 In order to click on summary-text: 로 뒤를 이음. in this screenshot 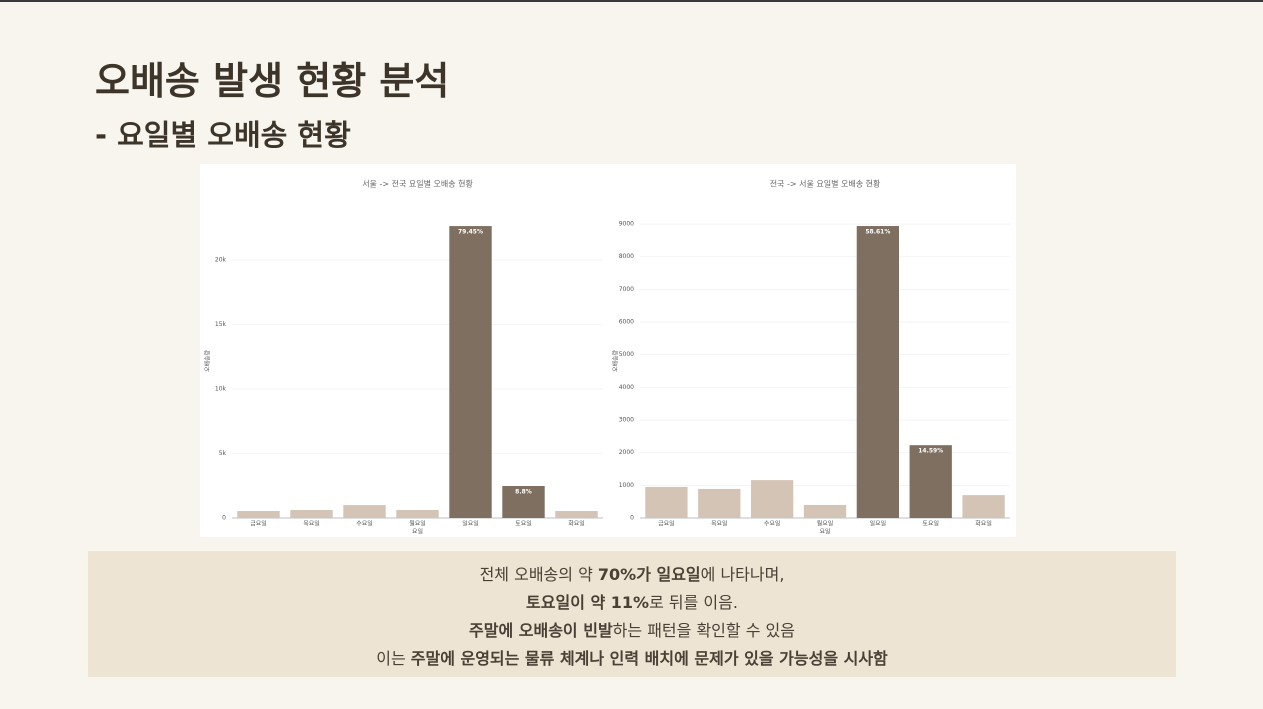, I will do `click(693, 602)`.